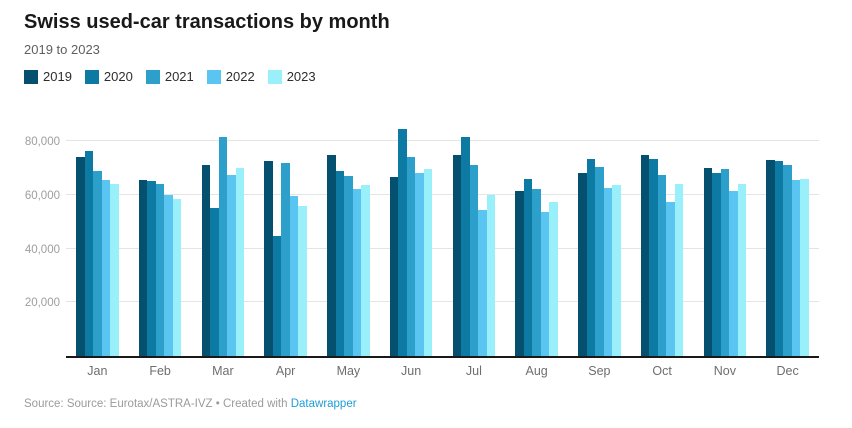 This screenshot has width=852, height=428. Describe the element at coordinates (331, 255) in the screenshot. I see `bar-may-2019` at that location.